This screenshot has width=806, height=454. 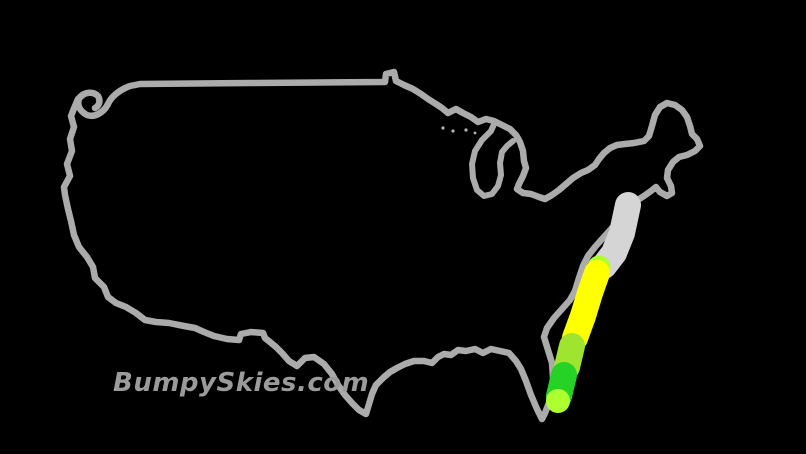 I want to click on flight-route, so click(x=593, y=302).